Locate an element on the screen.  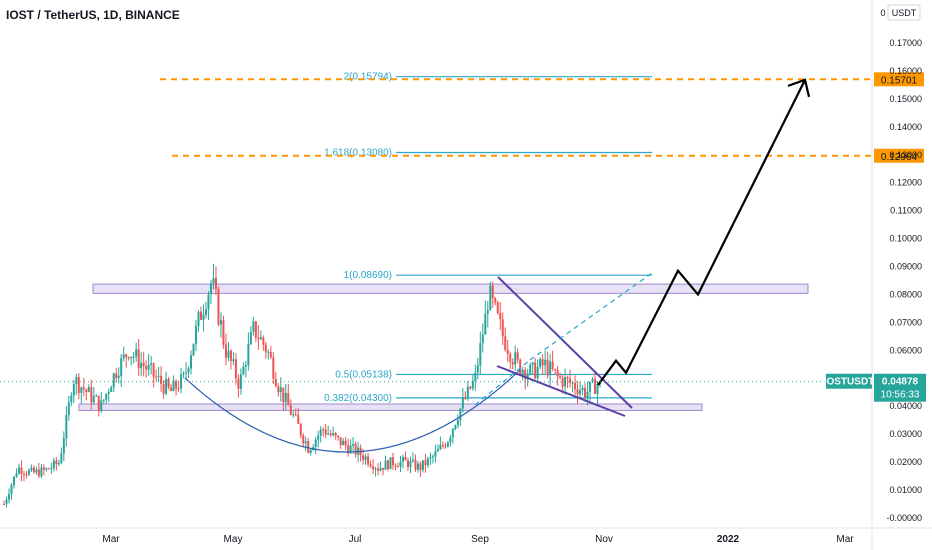
projection-arrowhead is located at coordinates (799, 88).